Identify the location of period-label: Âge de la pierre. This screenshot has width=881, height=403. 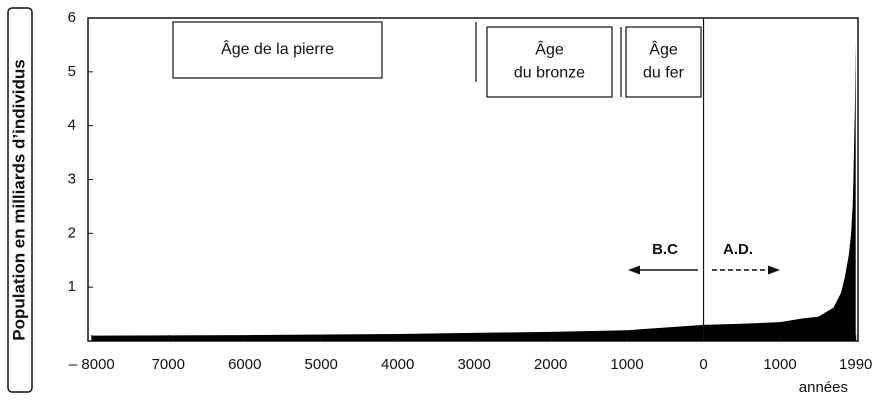
(277, 48).